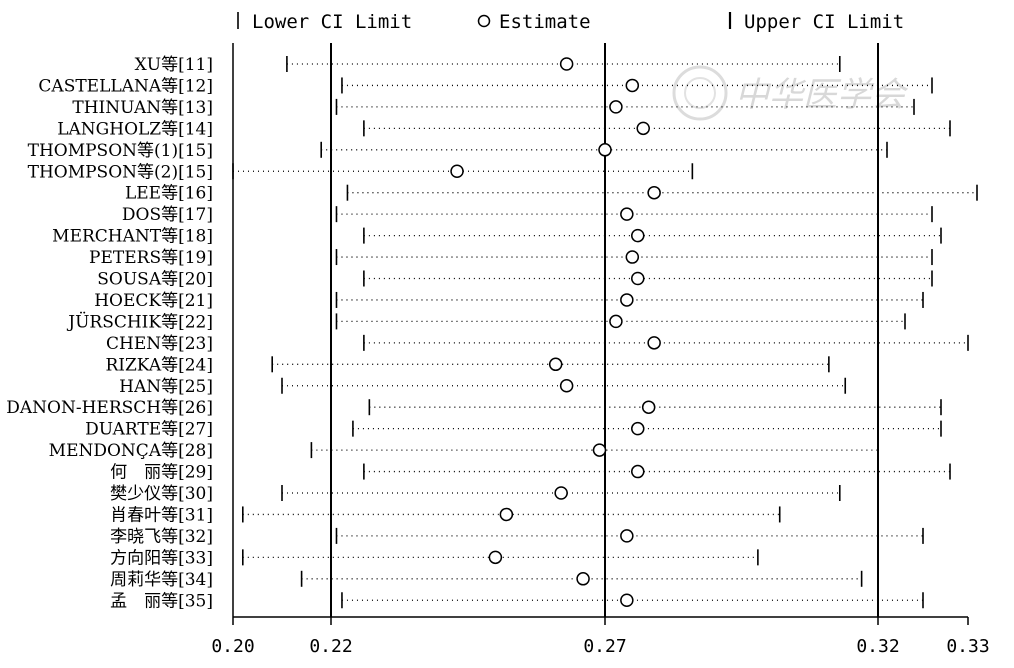  I want to click on study-row: DOS等[17], so click(527, 215).